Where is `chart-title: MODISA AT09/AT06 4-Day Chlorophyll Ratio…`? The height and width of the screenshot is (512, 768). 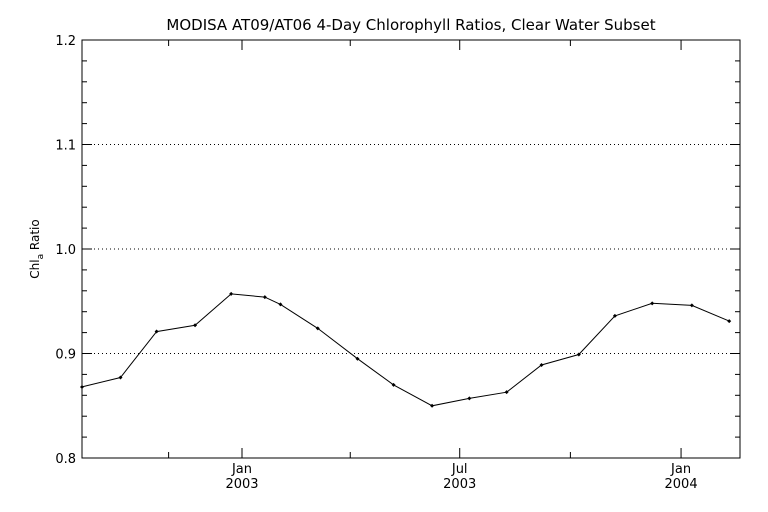 chart-title: MODISA AT09/AT06 4-Day Chlorophyll Ratio… is located at coordinates (410, 25).